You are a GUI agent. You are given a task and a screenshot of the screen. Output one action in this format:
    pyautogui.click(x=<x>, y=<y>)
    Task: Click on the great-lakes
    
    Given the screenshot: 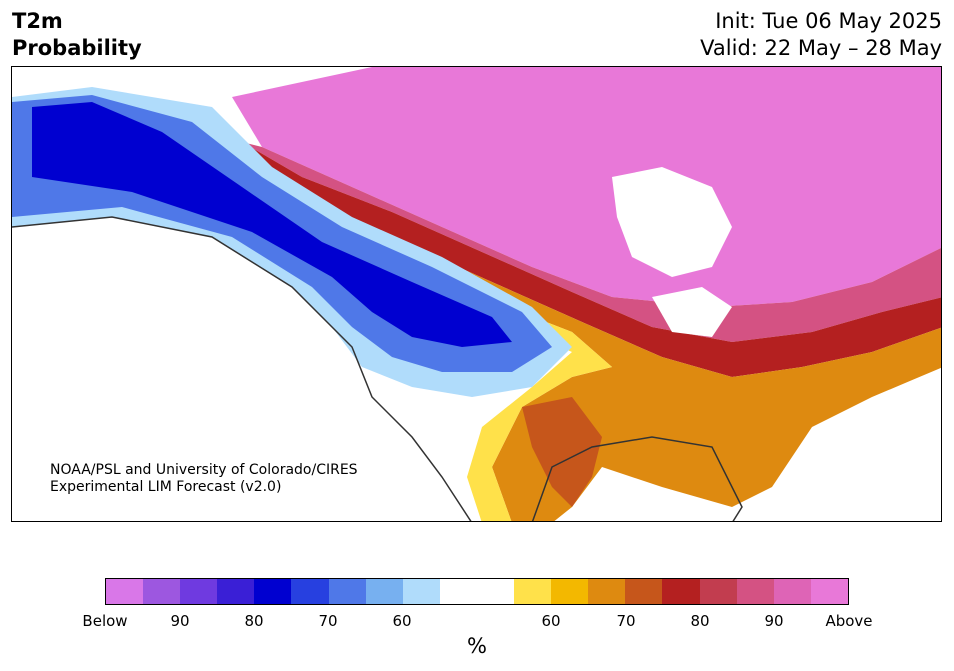 What is the action you would take?
    pyautogui.click(x=692, y=312)
    